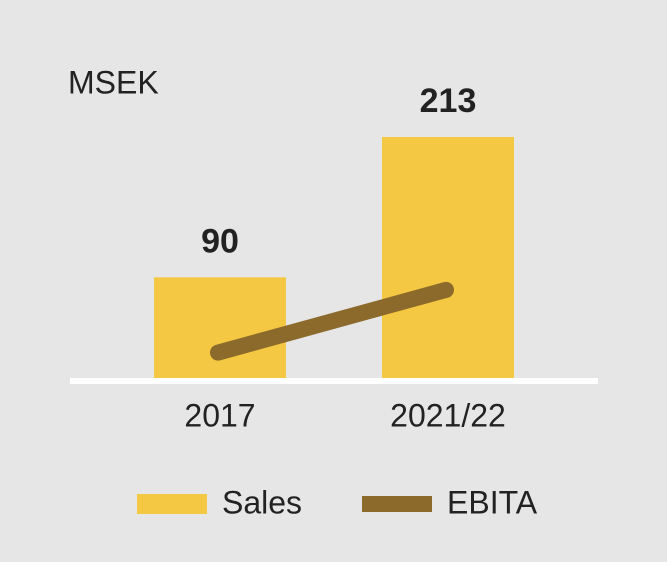  I want to click on x-tick-label: 2021/22, so click(448, 415).